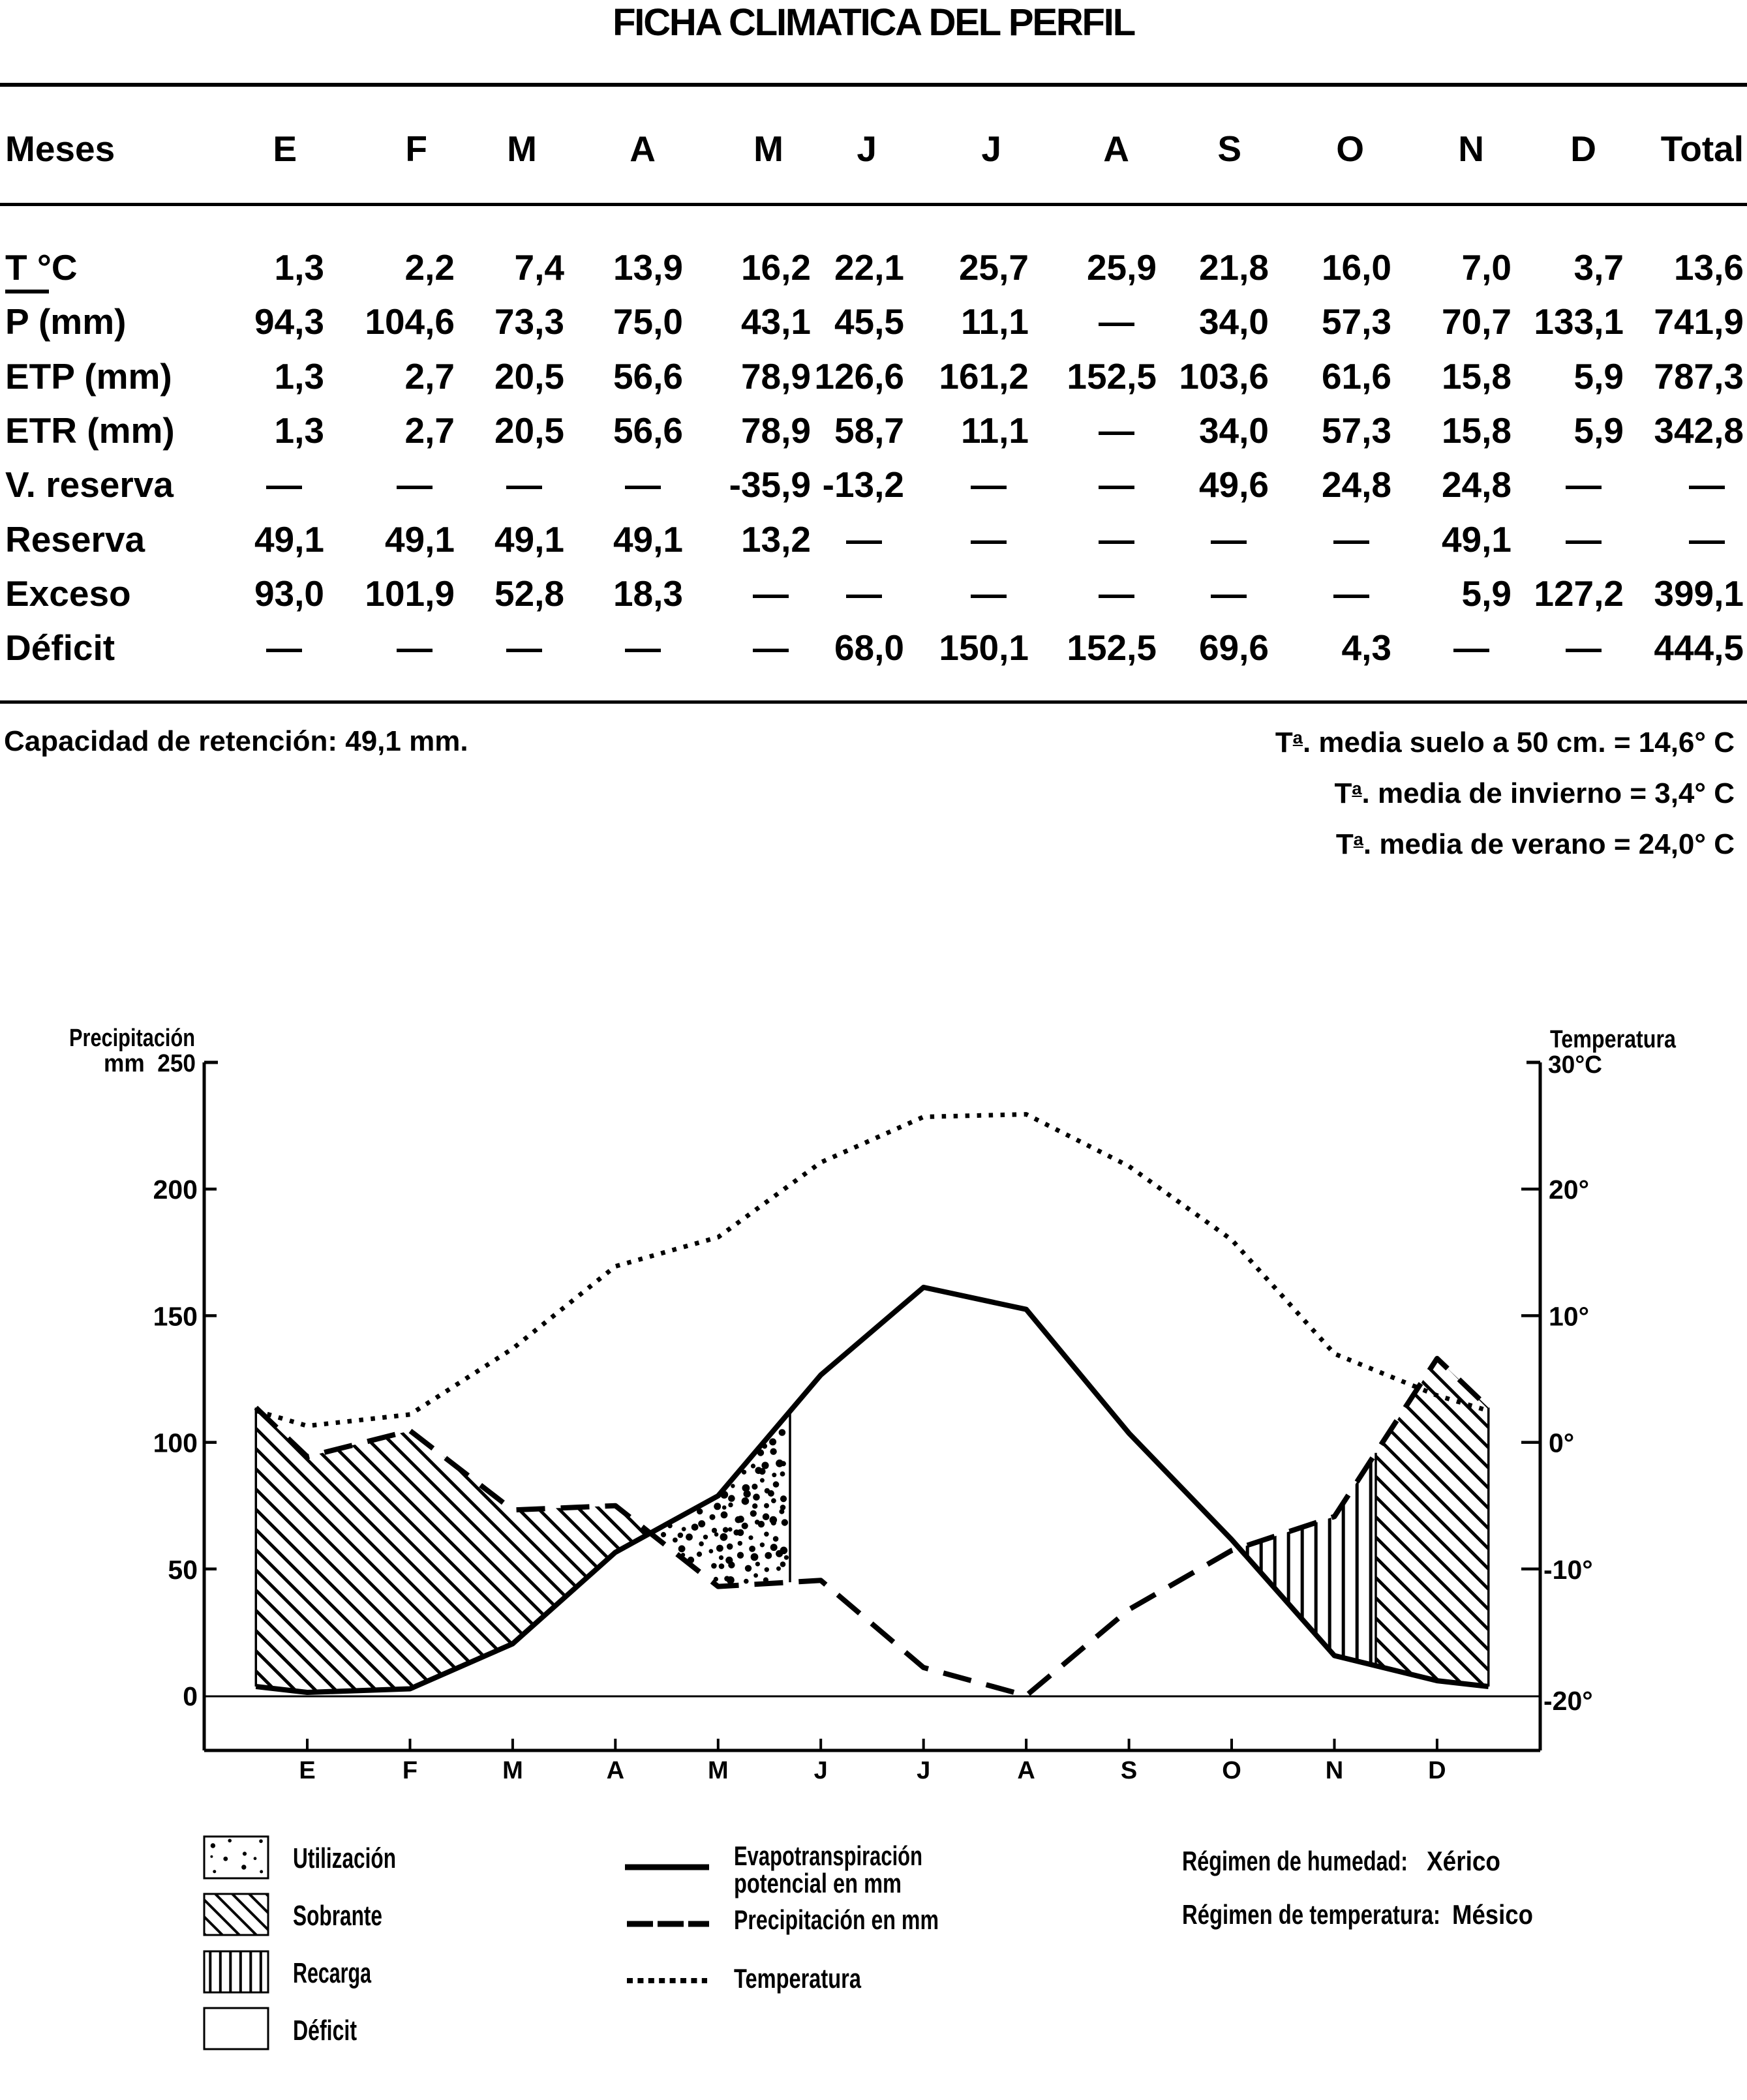 Image resolution: width=1747 pixels, height=2100 pixels. Describe the element at coordinates (1129, 1771) in the screenshot. I see `svg-text: S` at that location.